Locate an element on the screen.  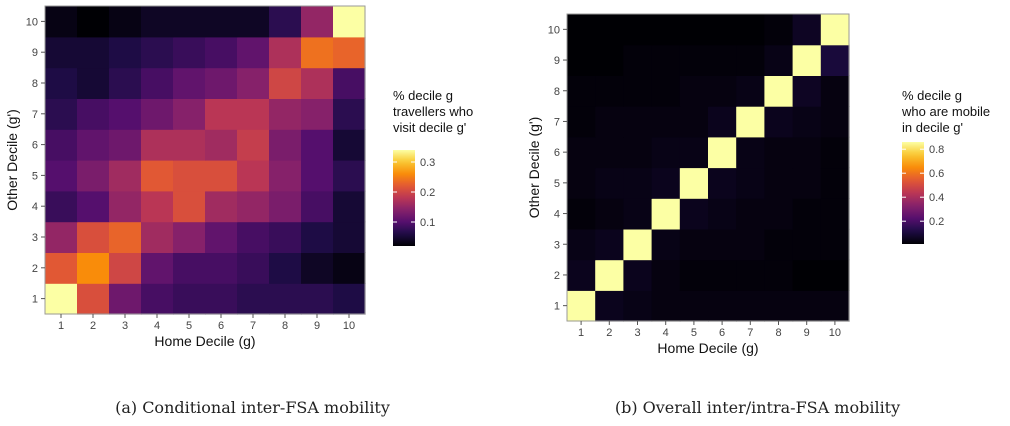
x-tick-label: 5 is located at coordinates (694, 333).